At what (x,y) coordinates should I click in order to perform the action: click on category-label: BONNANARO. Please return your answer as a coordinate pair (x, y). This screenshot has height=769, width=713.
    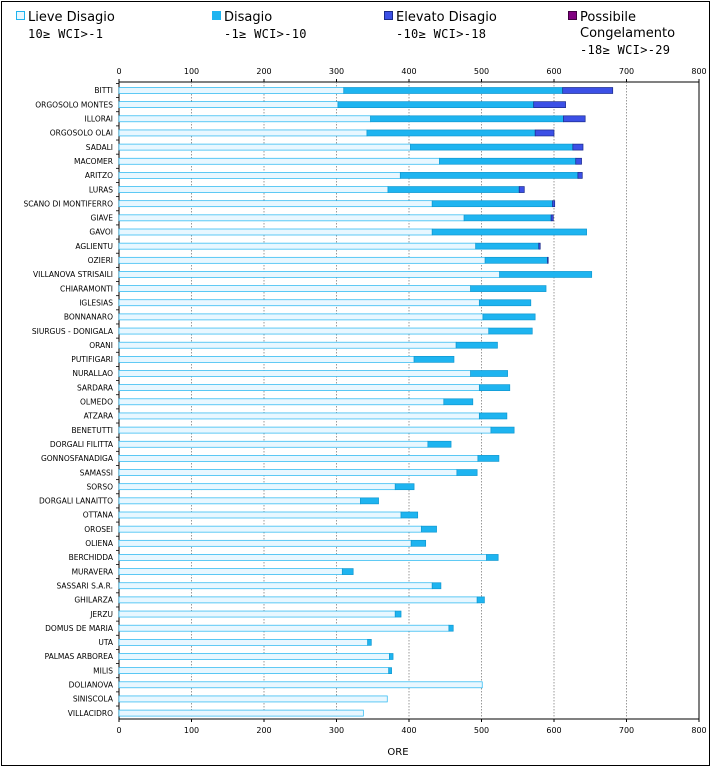
    Looking at the image, I should click on (88, 317).